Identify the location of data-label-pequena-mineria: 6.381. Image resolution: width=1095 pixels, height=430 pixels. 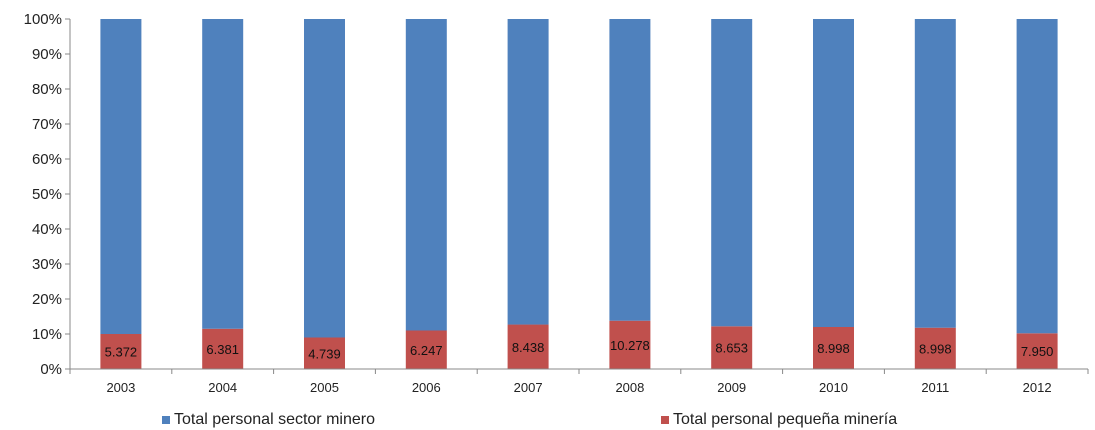
(222, 349).